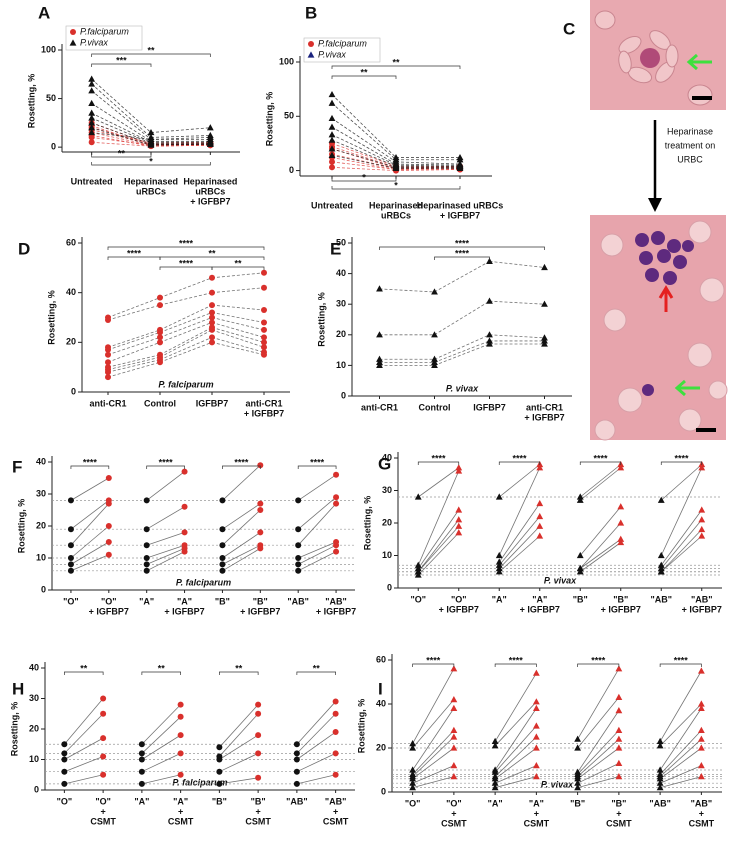 Image resolution: width=730 pixels, height=856 pixels. I want to click on rosette-cells, so click(653, 58).